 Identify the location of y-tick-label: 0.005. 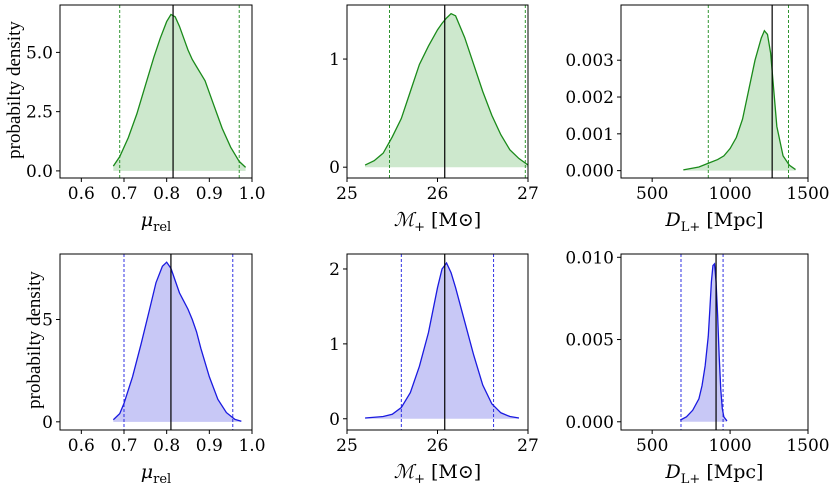
(589, 341).